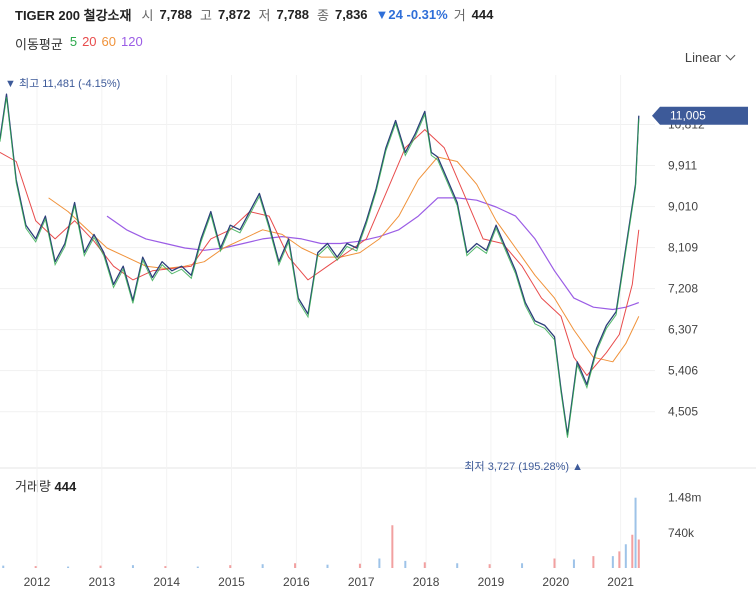 The image size is (756, 599). What do you see at coordinates (683, 207) in the screenshot?
I see `y-tick-label: 9,010` at bounding box center [683, 207].